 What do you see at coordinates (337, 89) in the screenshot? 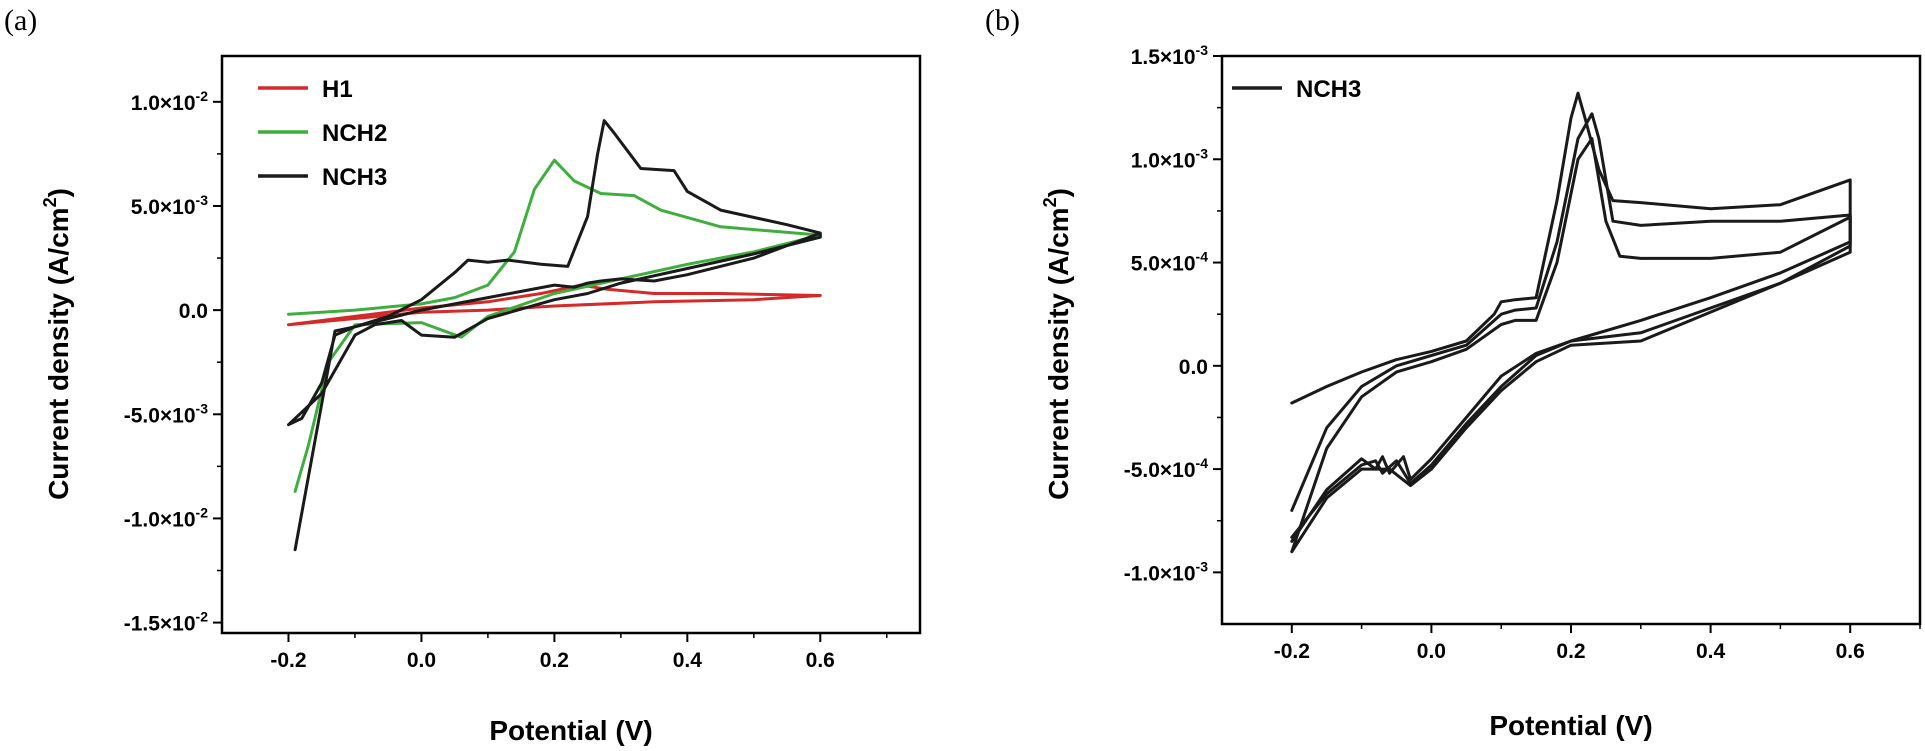
I see `panel-a-legend-label: H1` at bounding box center [337, 89].